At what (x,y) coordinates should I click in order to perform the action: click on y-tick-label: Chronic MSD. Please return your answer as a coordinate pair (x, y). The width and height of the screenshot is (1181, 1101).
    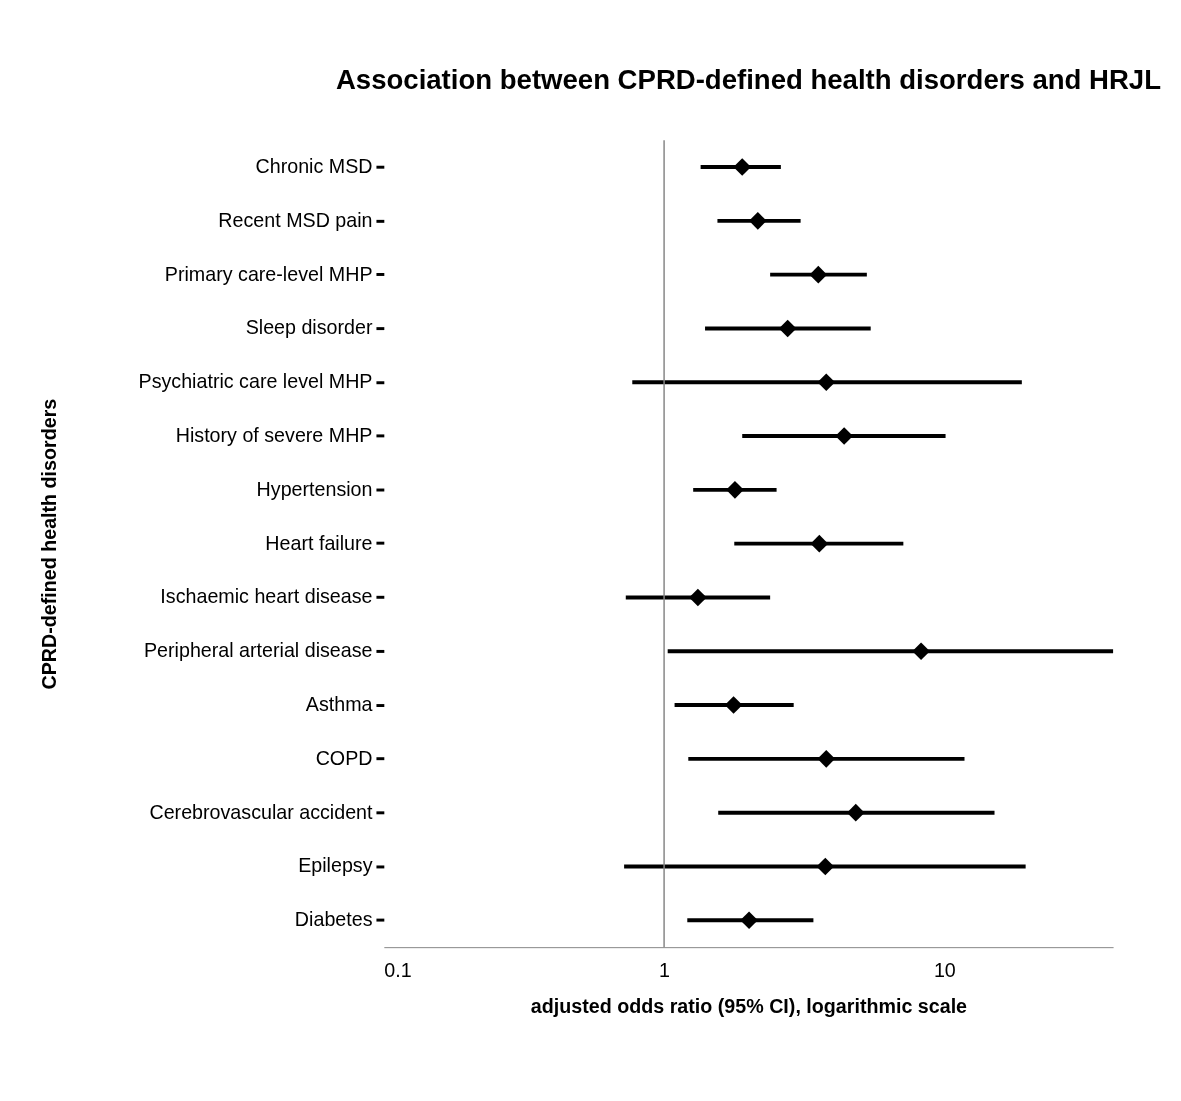
    Looking at the image, I should click on (314, 165).